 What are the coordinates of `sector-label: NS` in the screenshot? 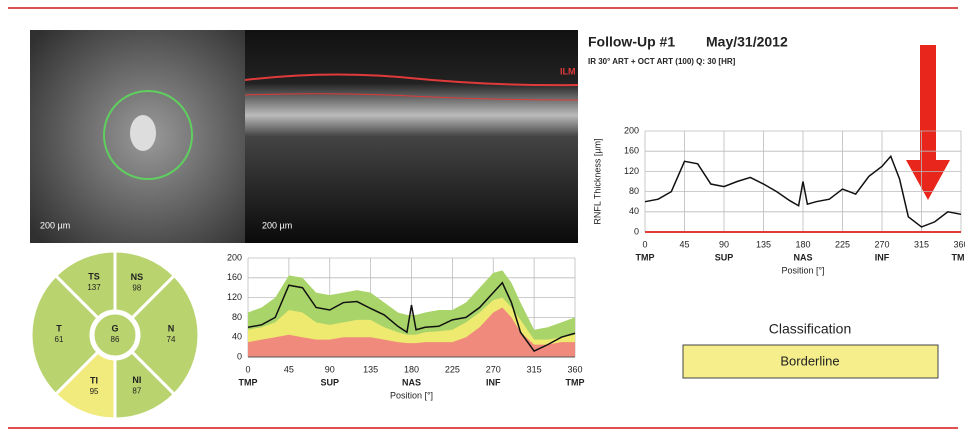 It's located at (137, 277).